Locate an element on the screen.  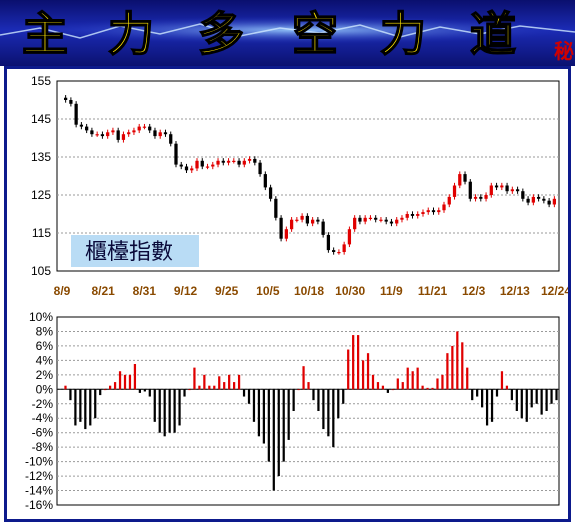
candle-y-tick-label: 115 is located at coordinates (41, 233).